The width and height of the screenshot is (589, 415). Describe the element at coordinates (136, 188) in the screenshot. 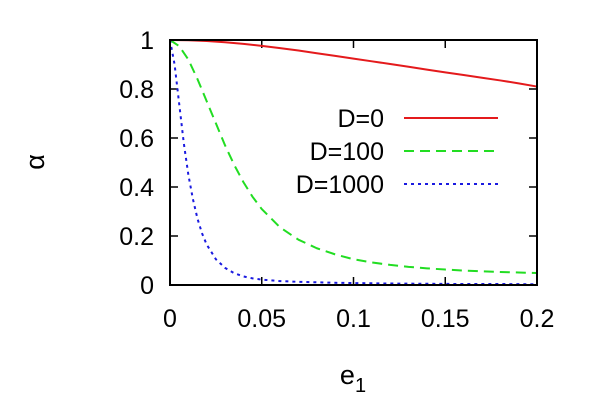

I see `y-tick-label: 0.4` at that location.